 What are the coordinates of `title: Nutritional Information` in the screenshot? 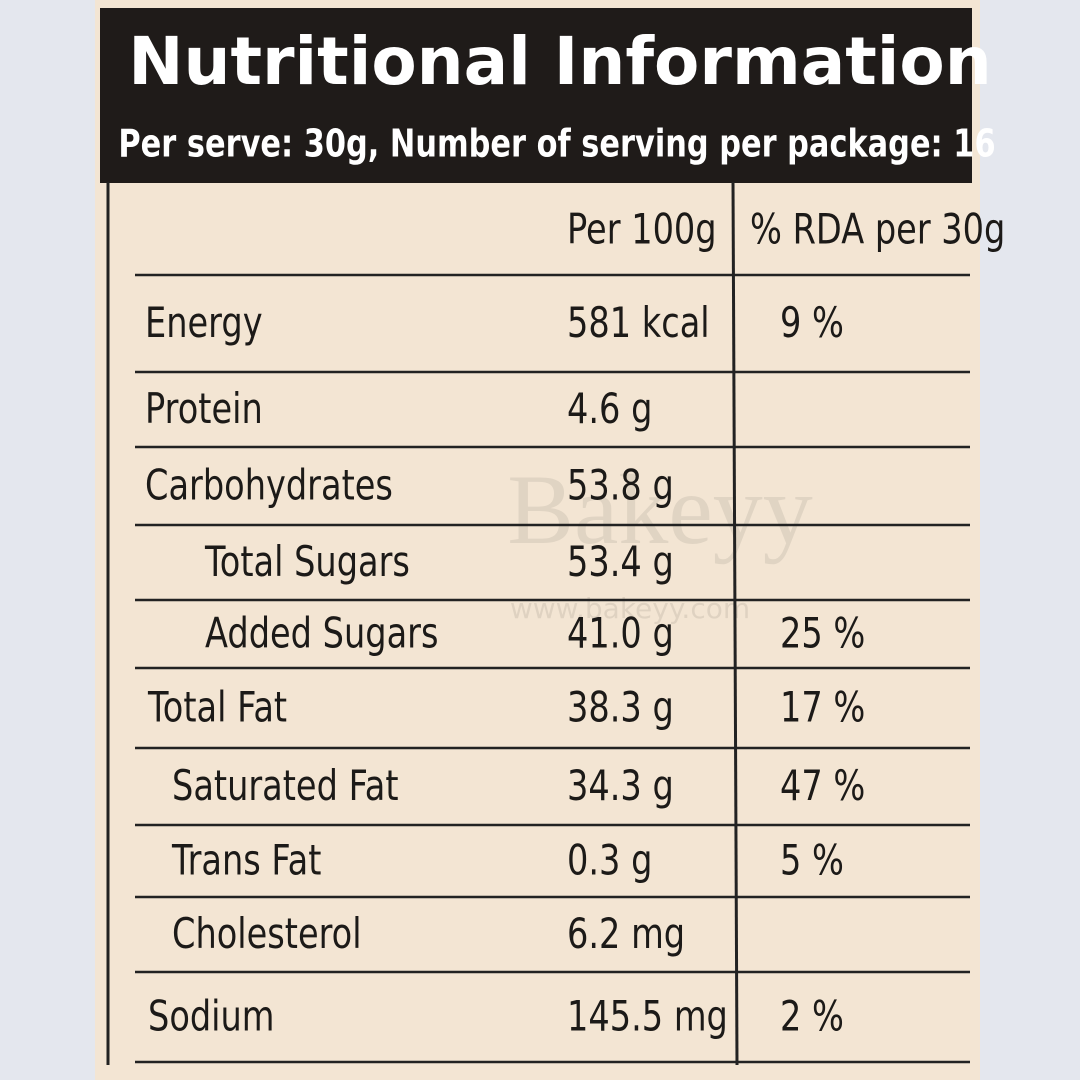 It's located at (560, 61).